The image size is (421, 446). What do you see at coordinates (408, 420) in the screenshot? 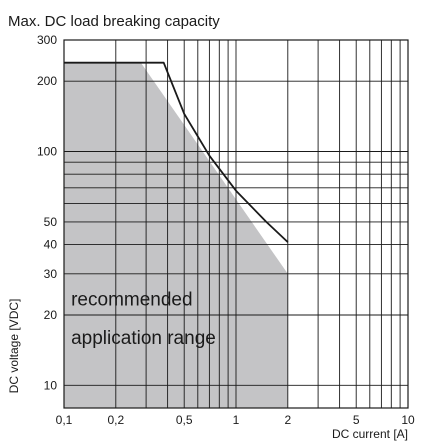
I see `x-tick-label: 10` at bounding box center [408, 420].